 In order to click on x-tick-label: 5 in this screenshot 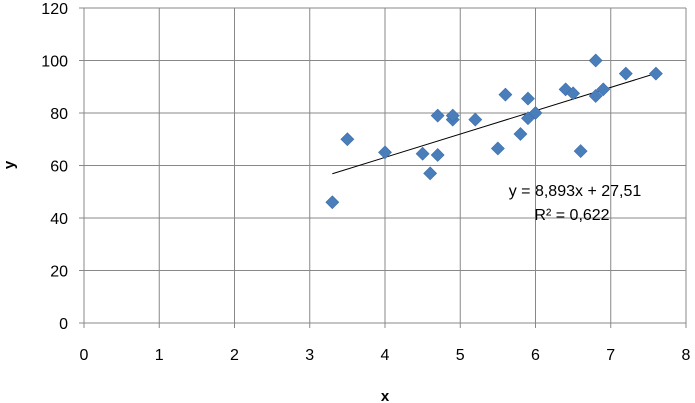, I will do `click(460, 355)`.